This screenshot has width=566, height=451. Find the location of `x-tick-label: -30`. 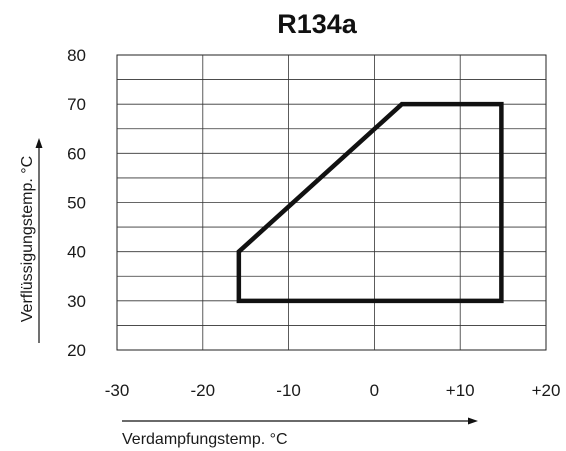

x-tick-label: -30 is located at coordinates (117, 390).